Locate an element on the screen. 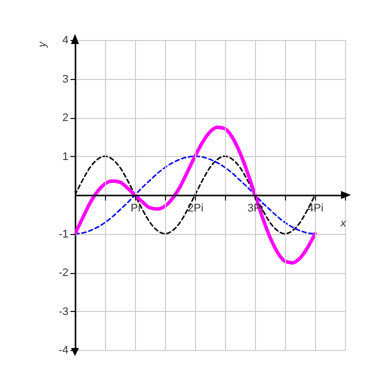 The image size is (384, 384). y-axis-title: y is located at coordinates (42, 44).